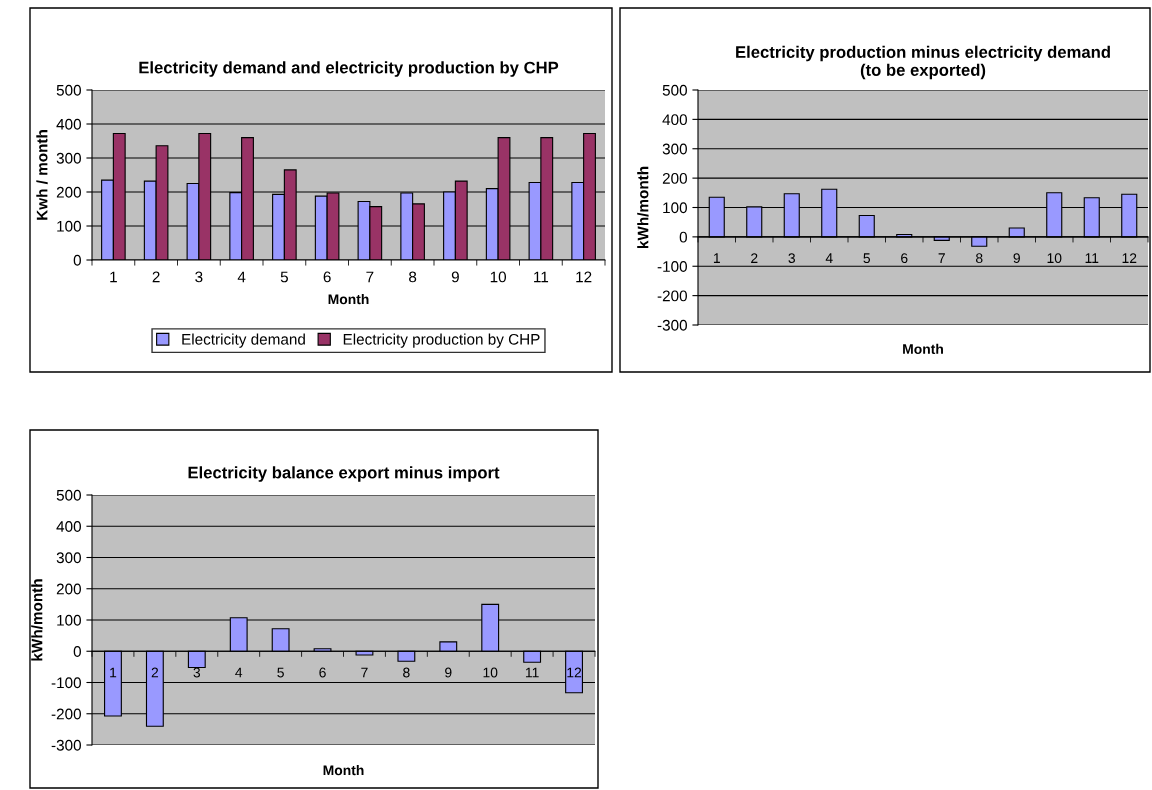 This screenshot has width=1152, height=790. I want to click on legend-label: Electricity demand, so click(243, 340).